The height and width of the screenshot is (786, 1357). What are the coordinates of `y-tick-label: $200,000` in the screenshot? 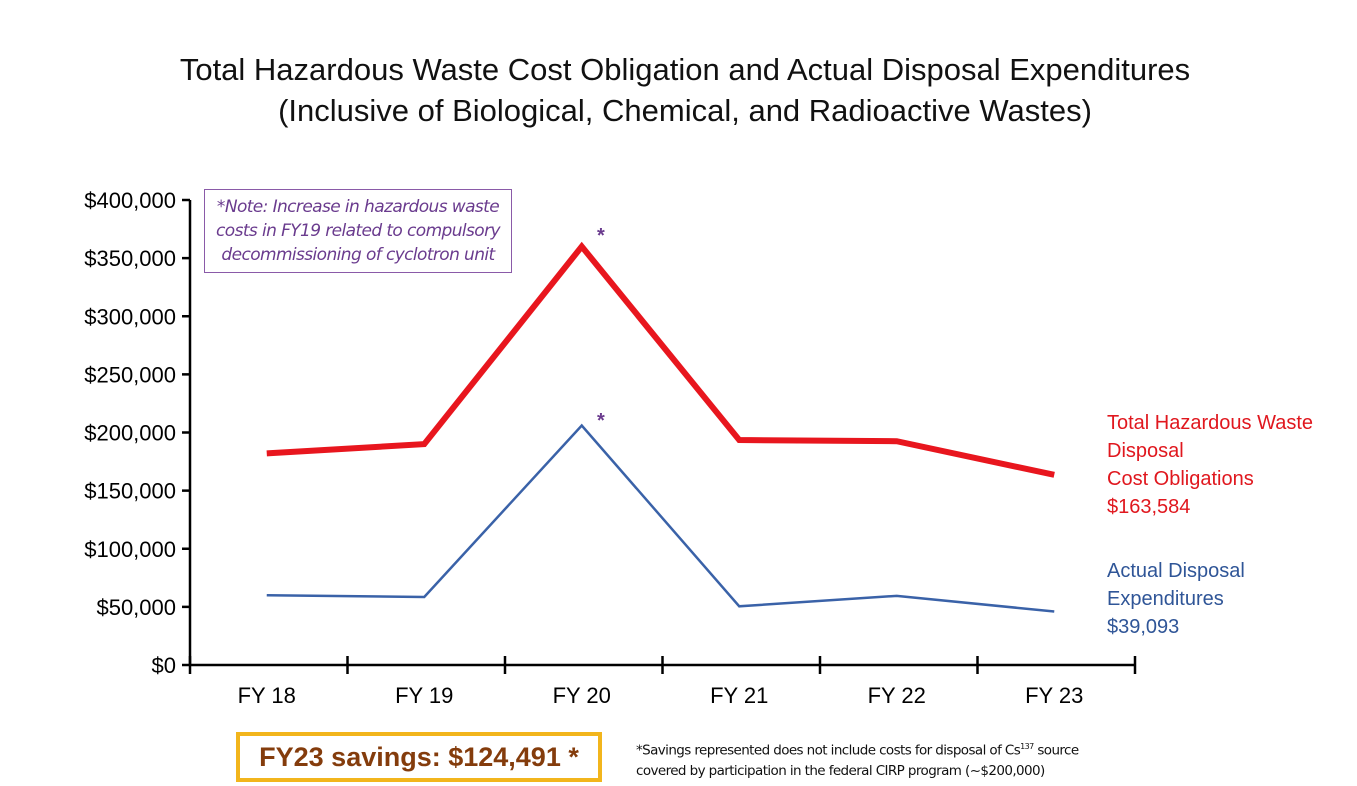 It's located at (130, 433).